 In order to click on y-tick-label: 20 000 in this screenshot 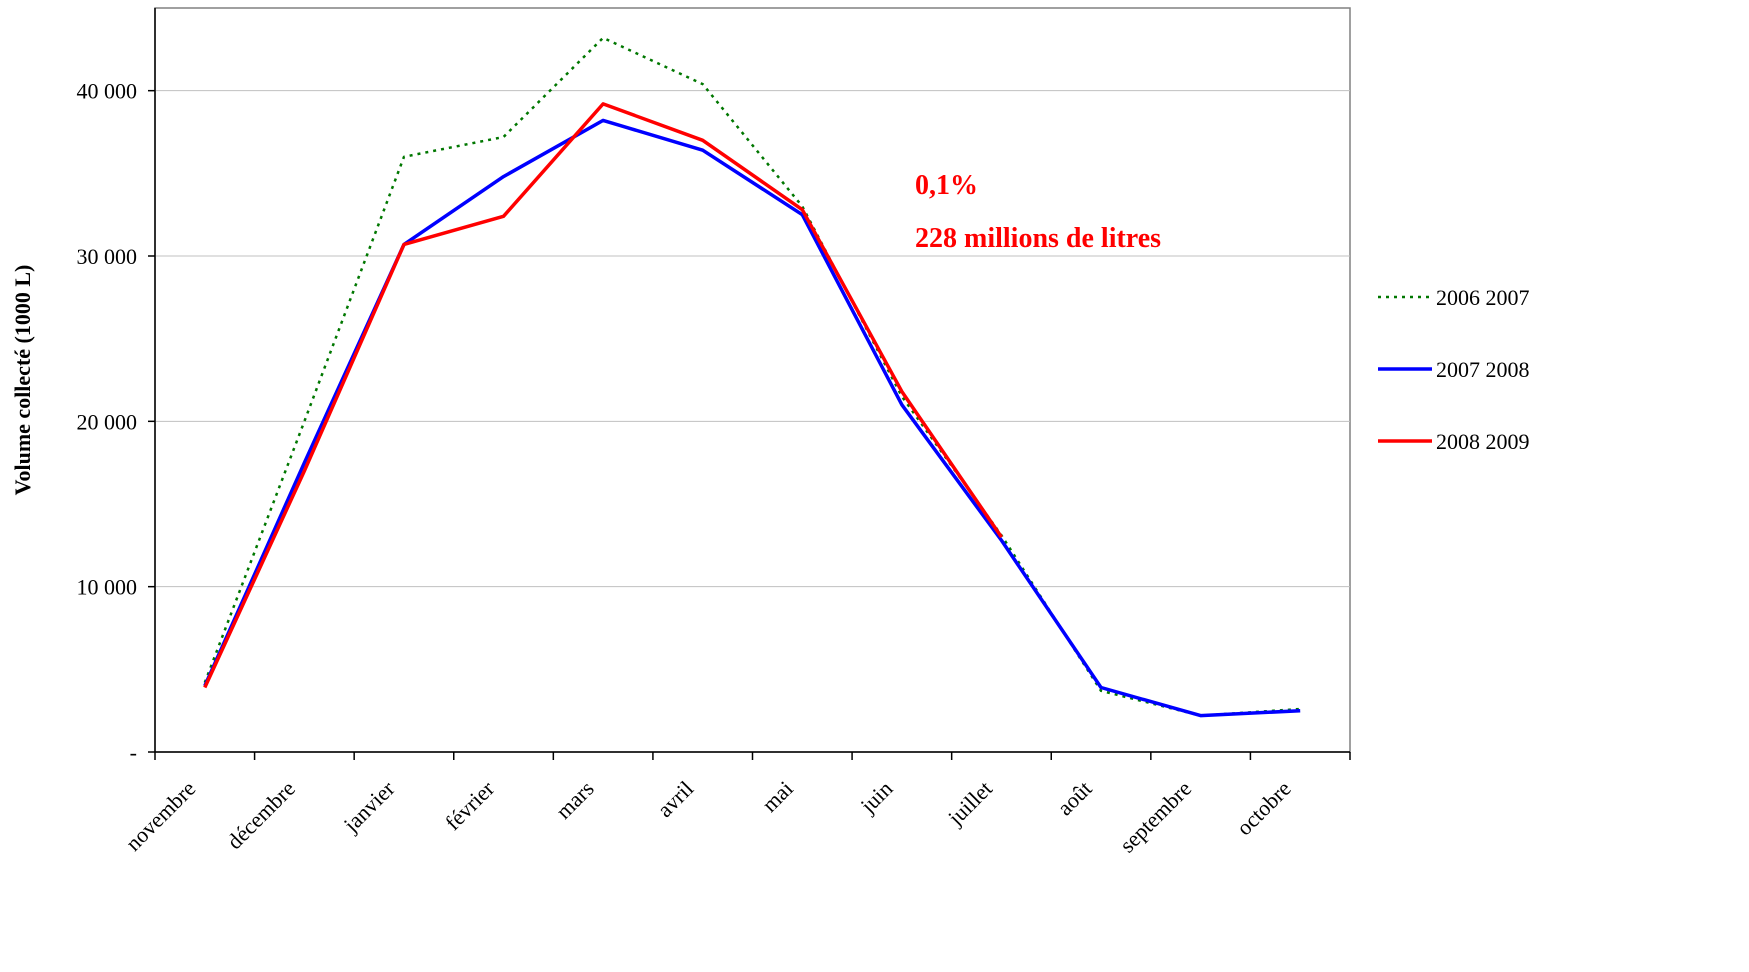, I will do `click(107, 421)`.